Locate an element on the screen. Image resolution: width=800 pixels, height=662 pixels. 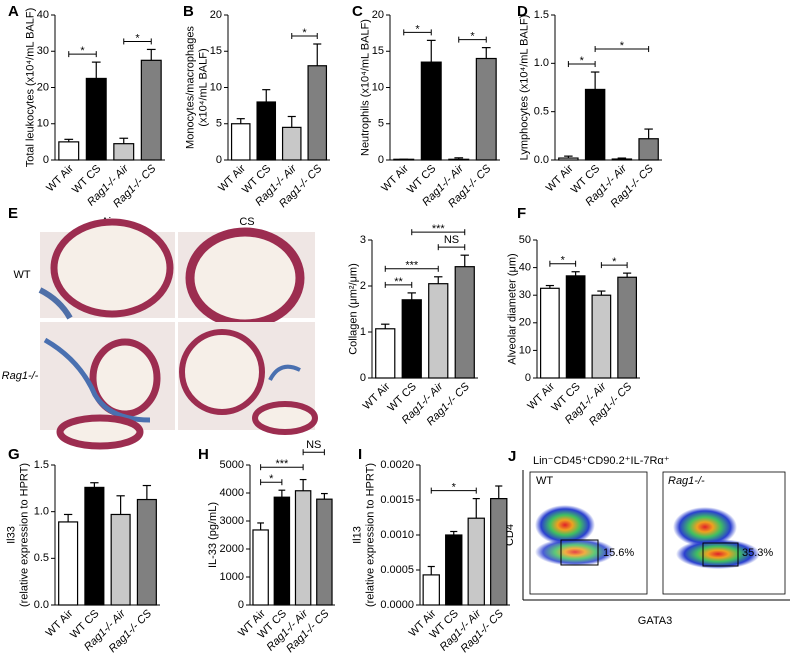
significance-label: *** is located at coordinates (412, 266).